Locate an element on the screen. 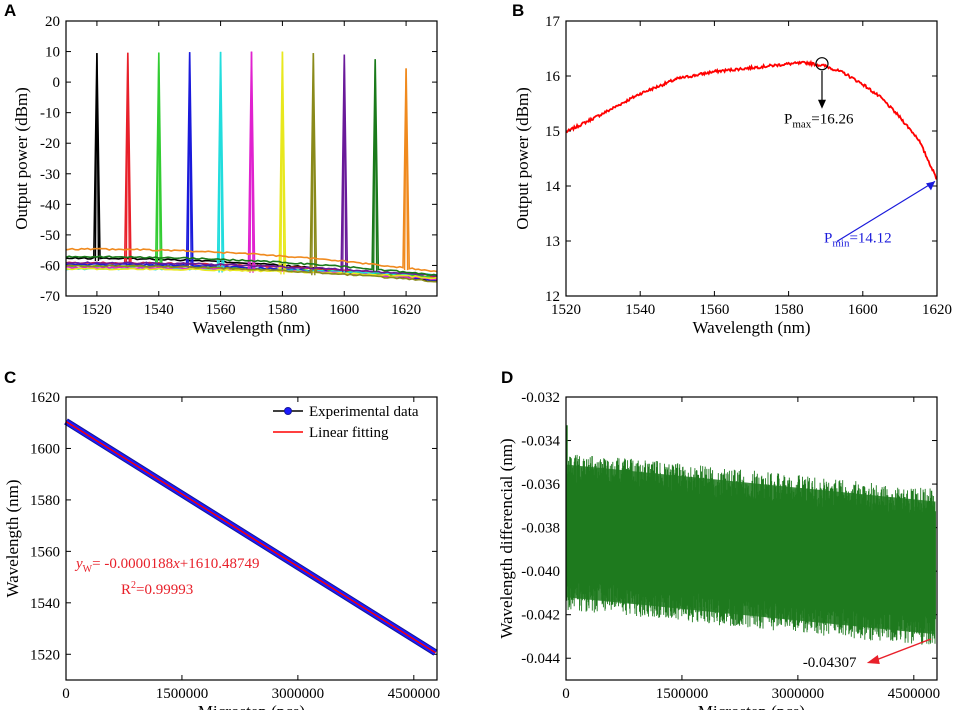 The width and height of the screenshot is (955, 710). y-tick-label: 12 is located at coordinates (552, 297).